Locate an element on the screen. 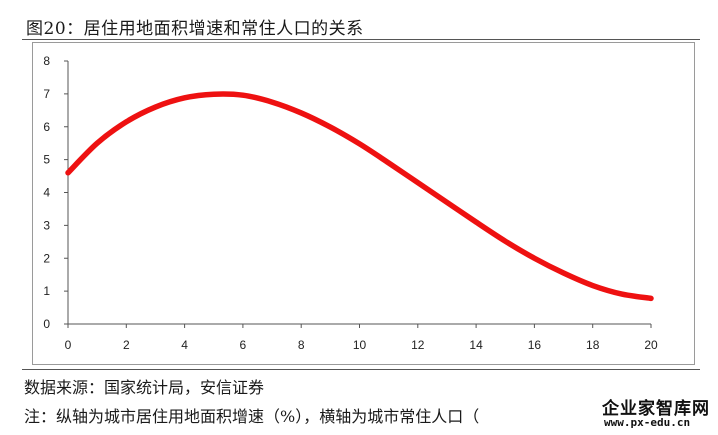 The image size is (718, 435). axis-note-text: 注：纵轴为城市居住用地面积增速（%），横轴为城市常住人口（ is located at coordinates (252, 416).